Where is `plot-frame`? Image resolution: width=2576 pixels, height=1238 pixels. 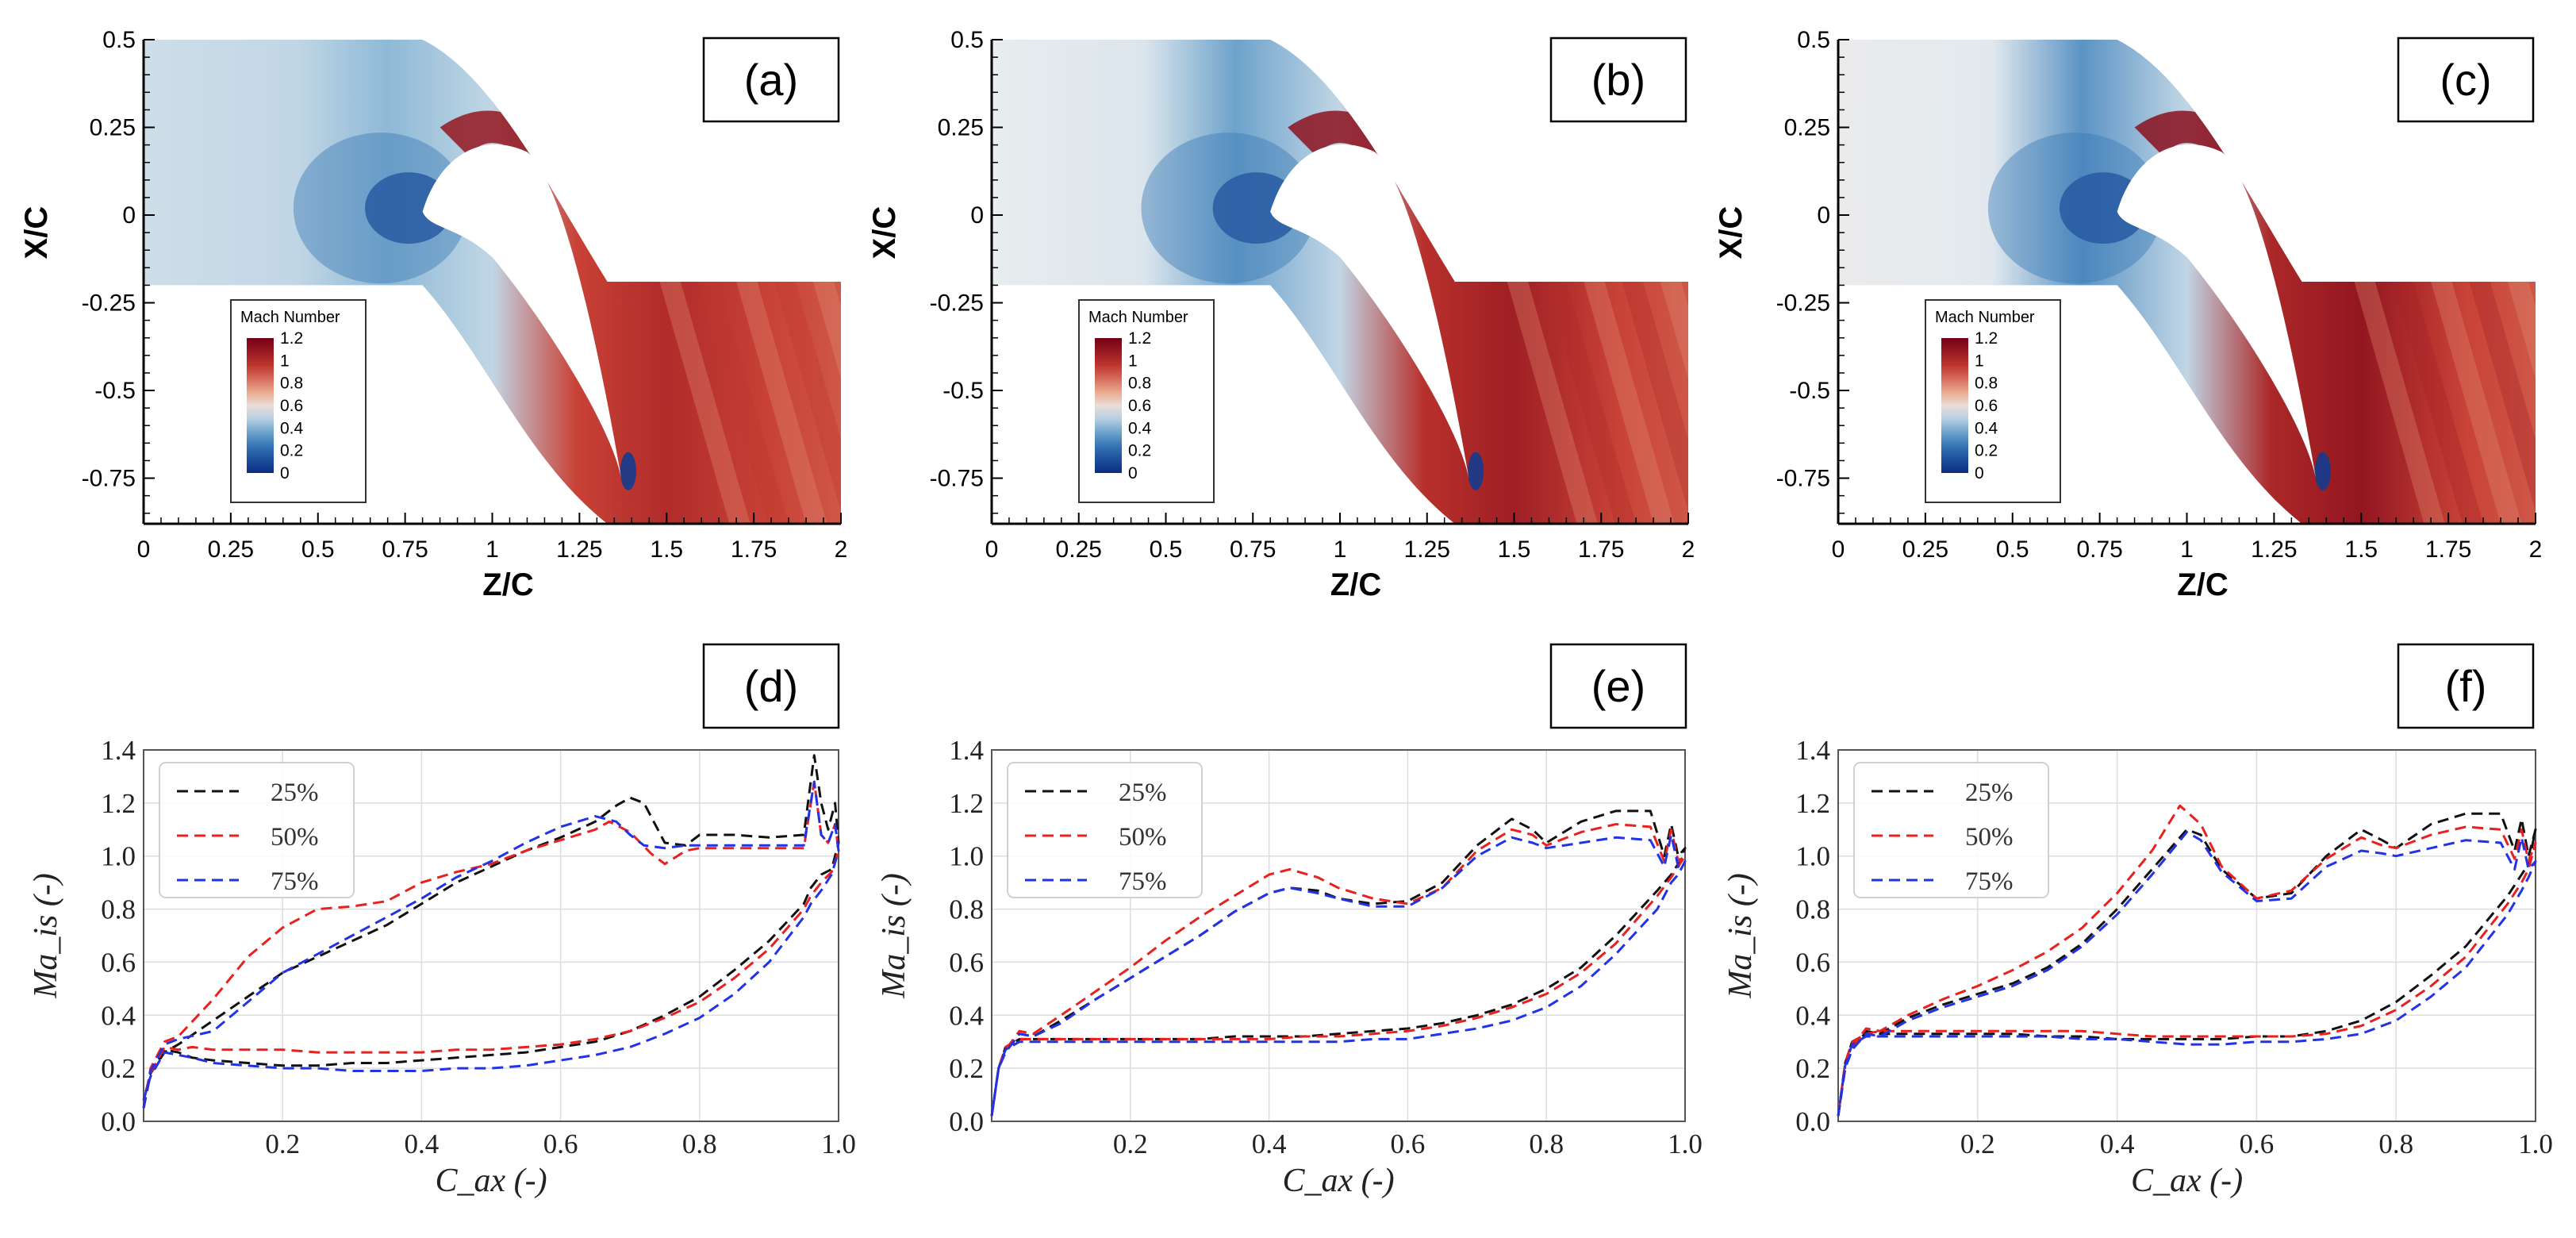 plot-frame is located at coordinates (1338, 936).